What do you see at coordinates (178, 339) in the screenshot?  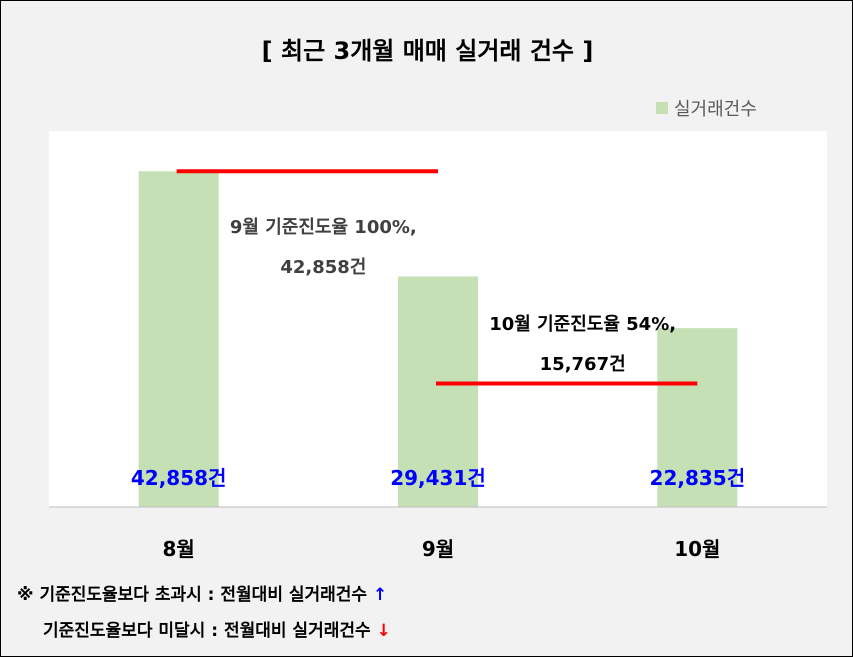 I see `bar-8월` at bounding box center [178, 339].